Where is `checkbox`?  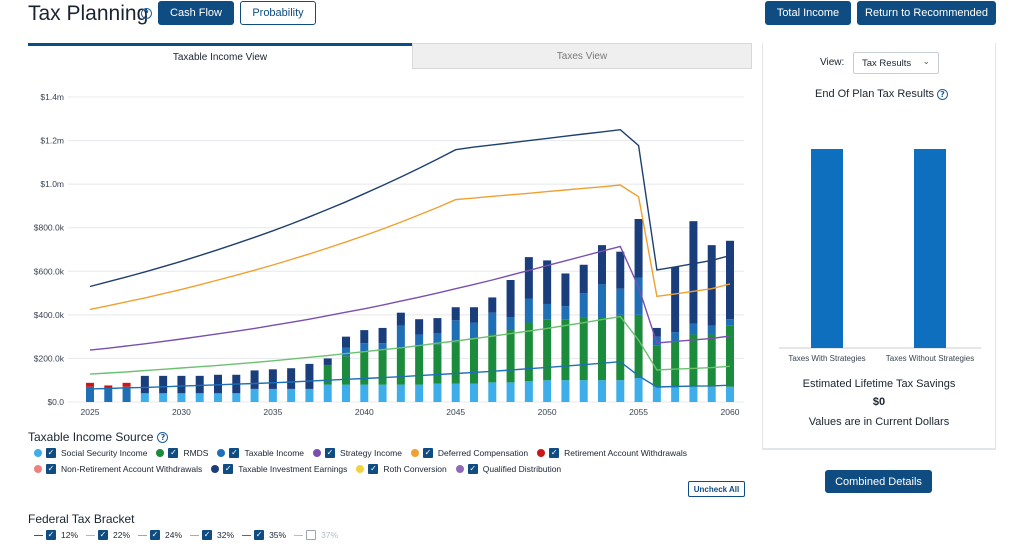 checkbox is located at coordinates (311, 535).